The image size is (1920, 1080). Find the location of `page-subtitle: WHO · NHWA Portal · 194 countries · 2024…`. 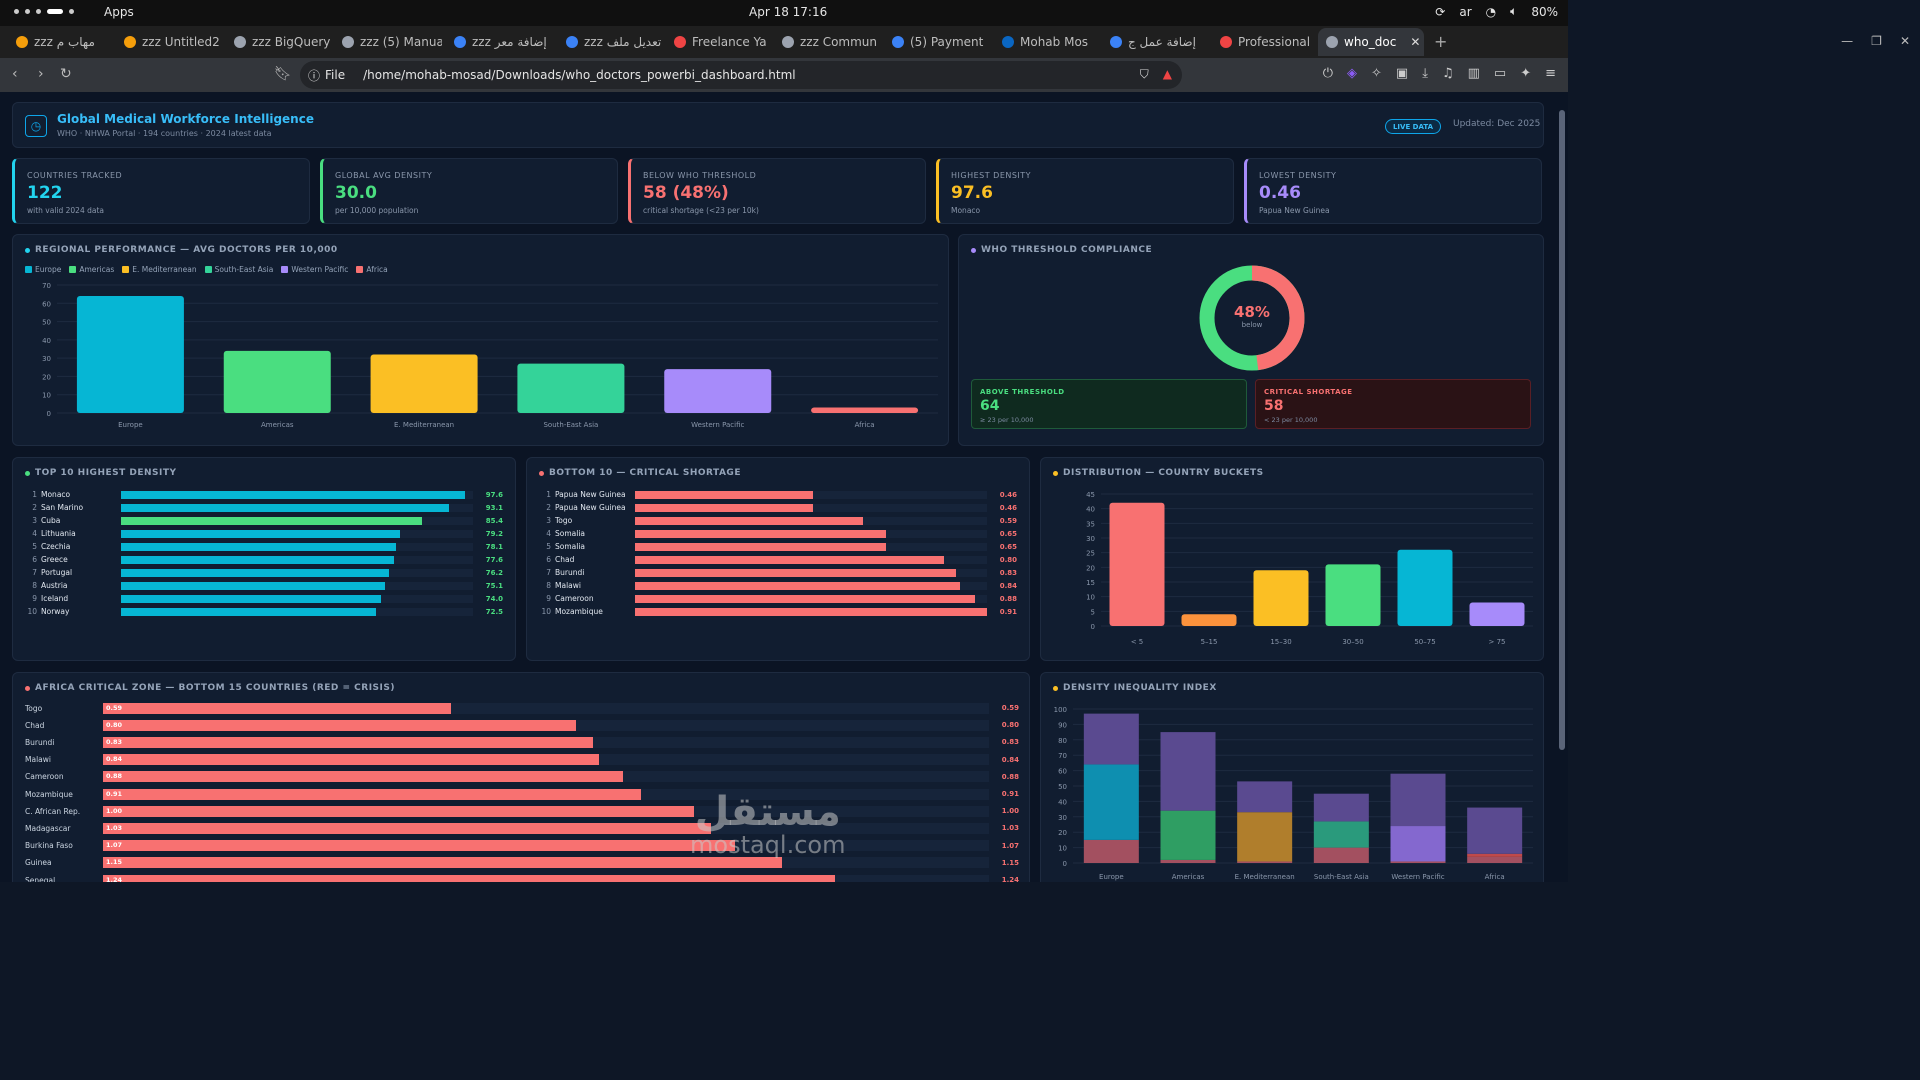

page-subtitle: WHO · NHWA Portal · 194 countries · 2024… is located at coordinates (164, 133).